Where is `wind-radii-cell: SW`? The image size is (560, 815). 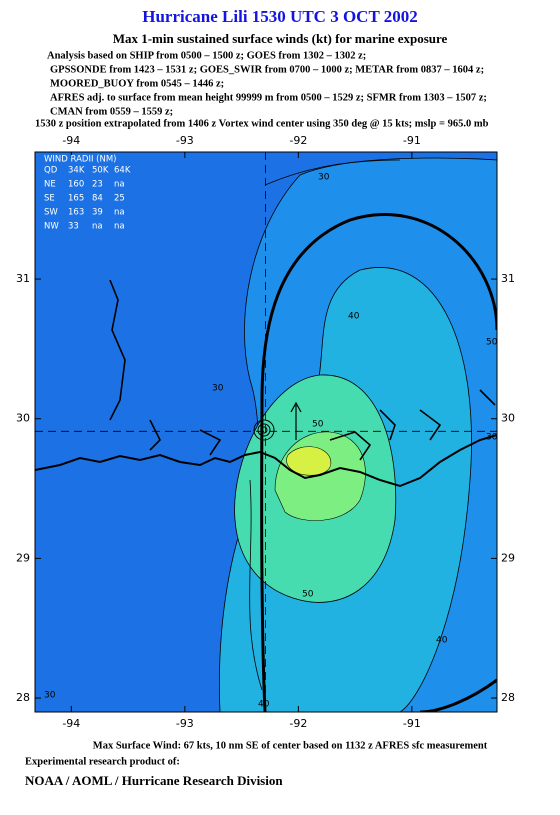
wind-radii-cell: SW is located at coordinates (51, 213).